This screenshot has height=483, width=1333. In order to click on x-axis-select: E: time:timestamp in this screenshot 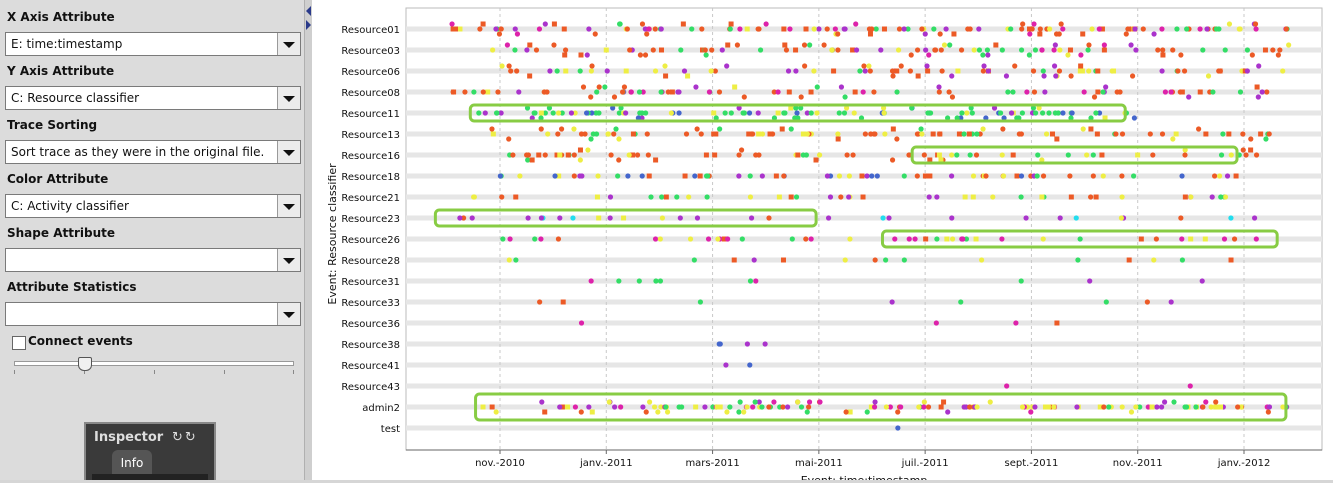, I will do `click(153, 44)`.